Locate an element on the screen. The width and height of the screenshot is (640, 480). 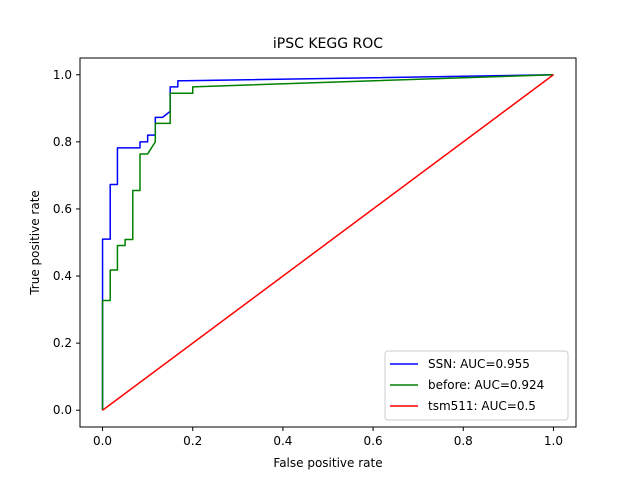
x-axis-label: False positive rate is located at coordinates (327, 463).